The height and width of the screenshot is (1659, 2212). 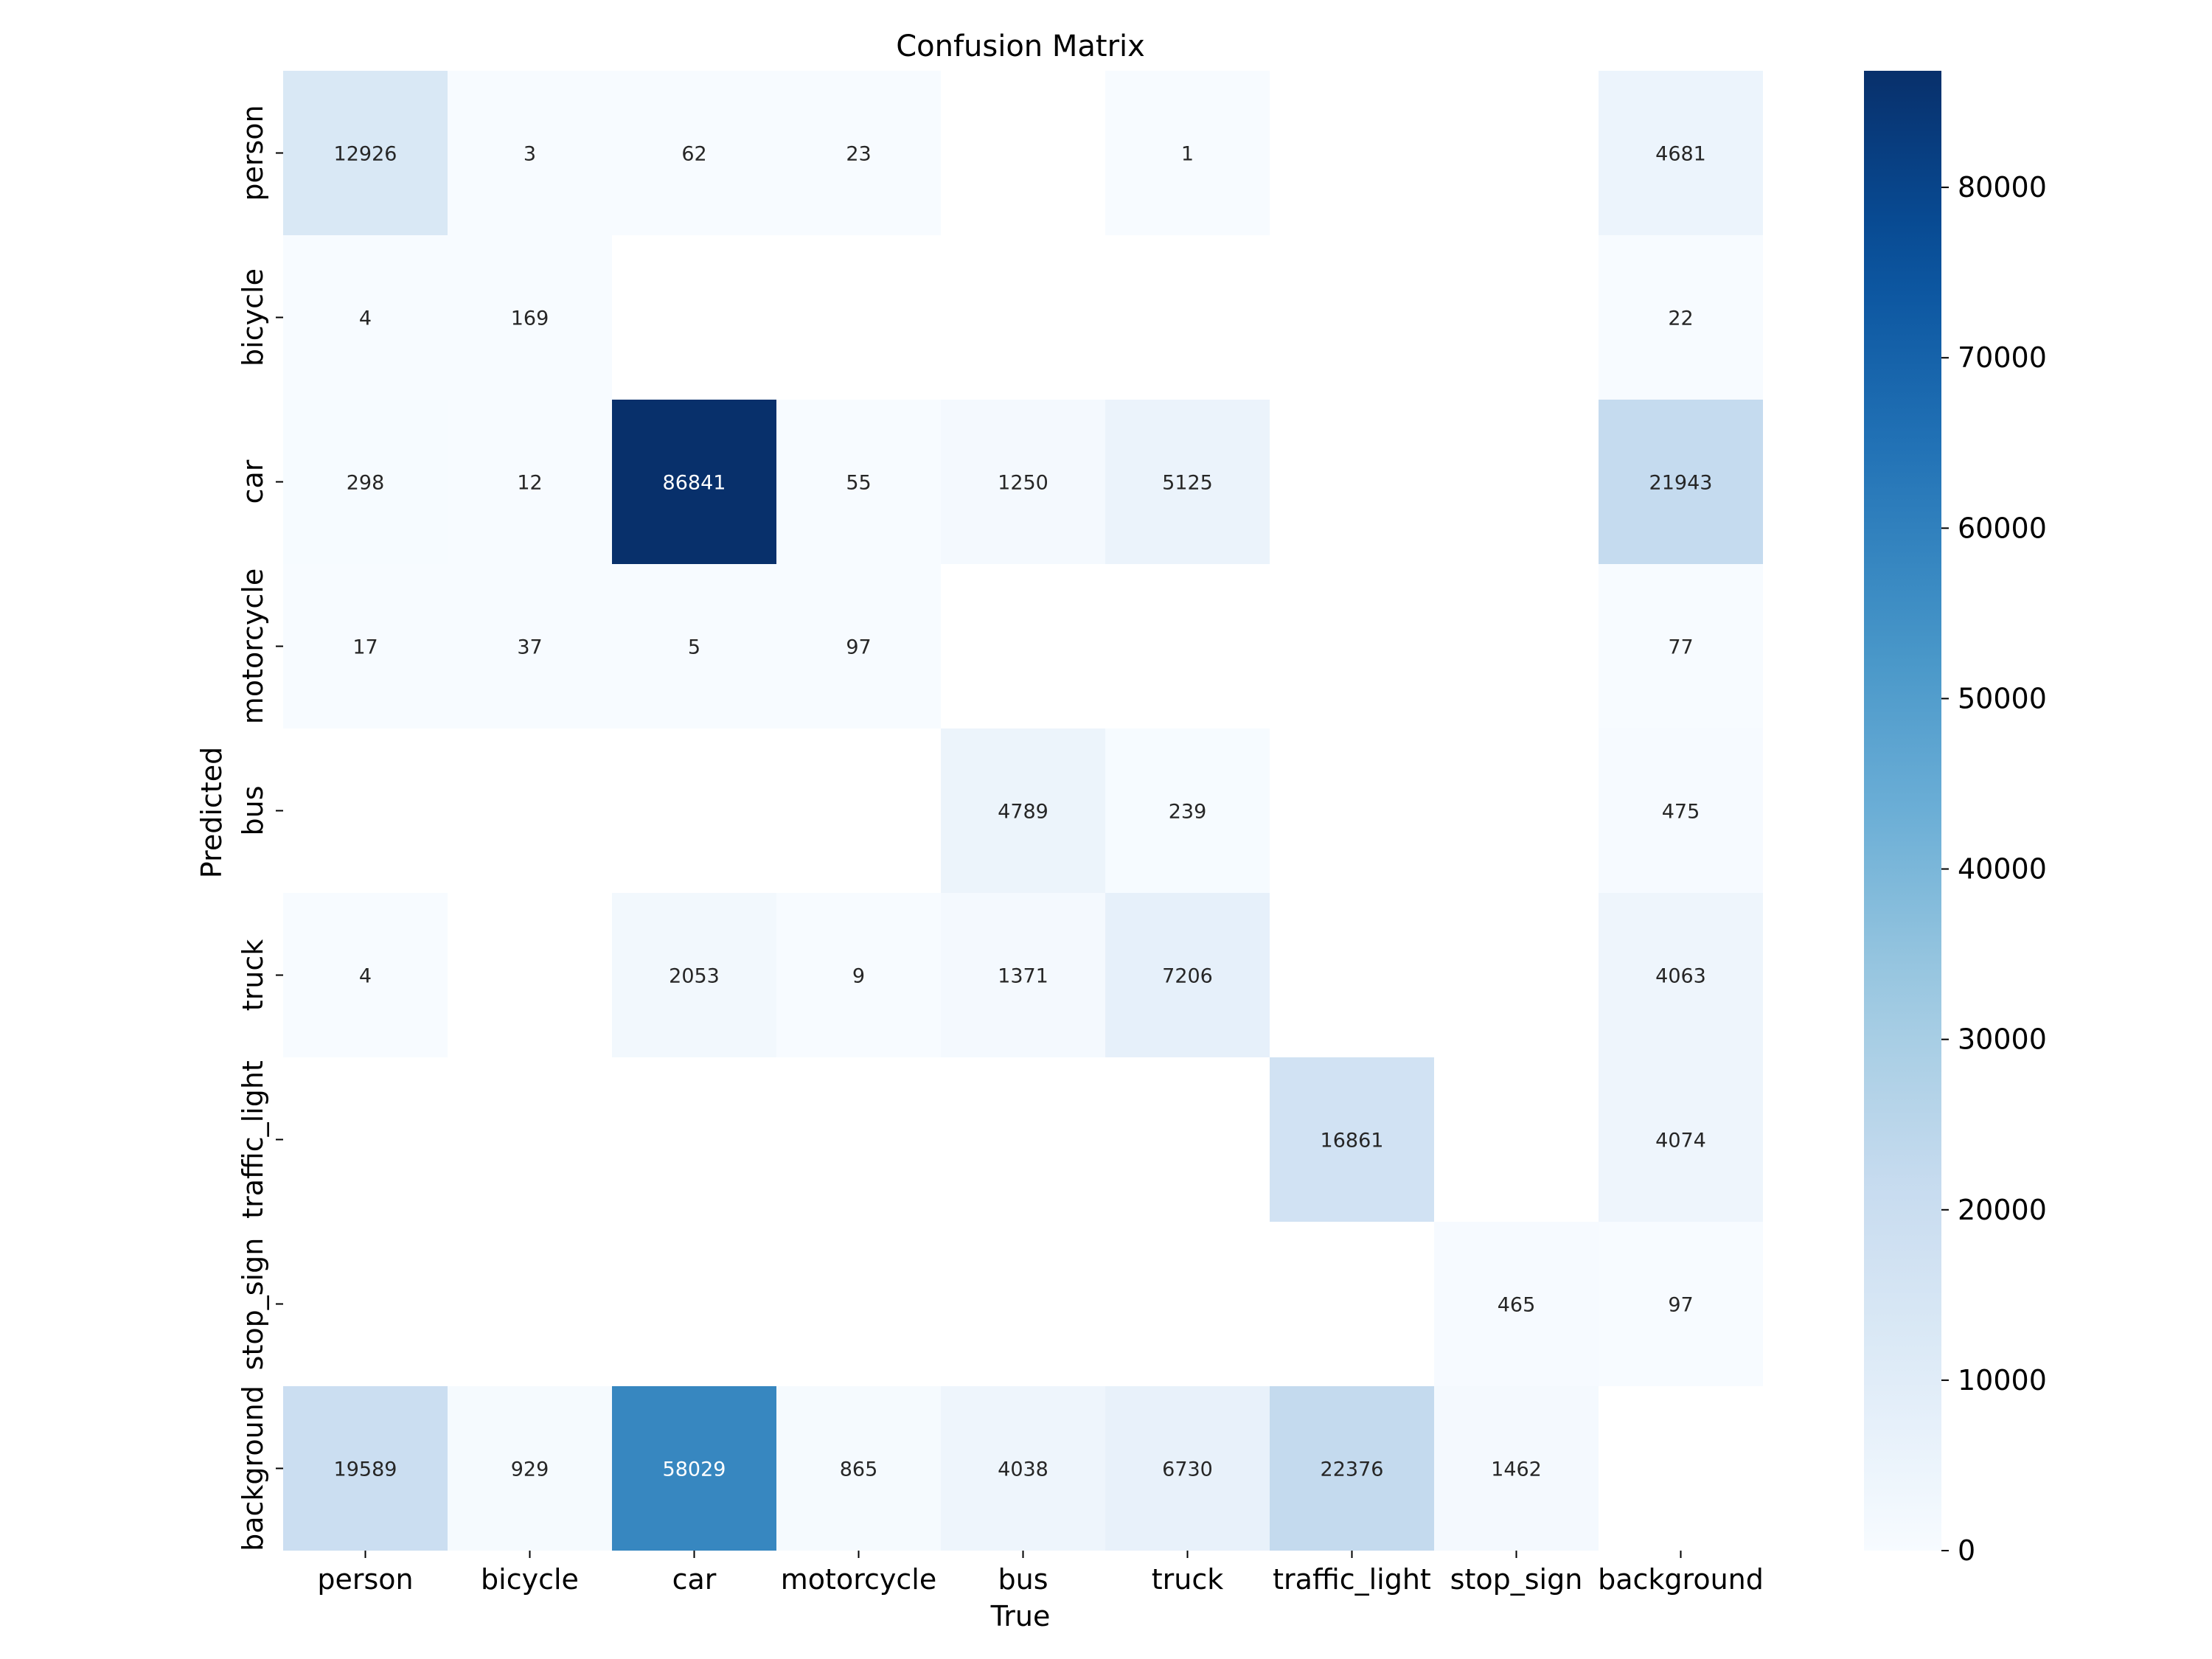 I want to click on x-tick-label: bus, so click(x=1023, y=1579).